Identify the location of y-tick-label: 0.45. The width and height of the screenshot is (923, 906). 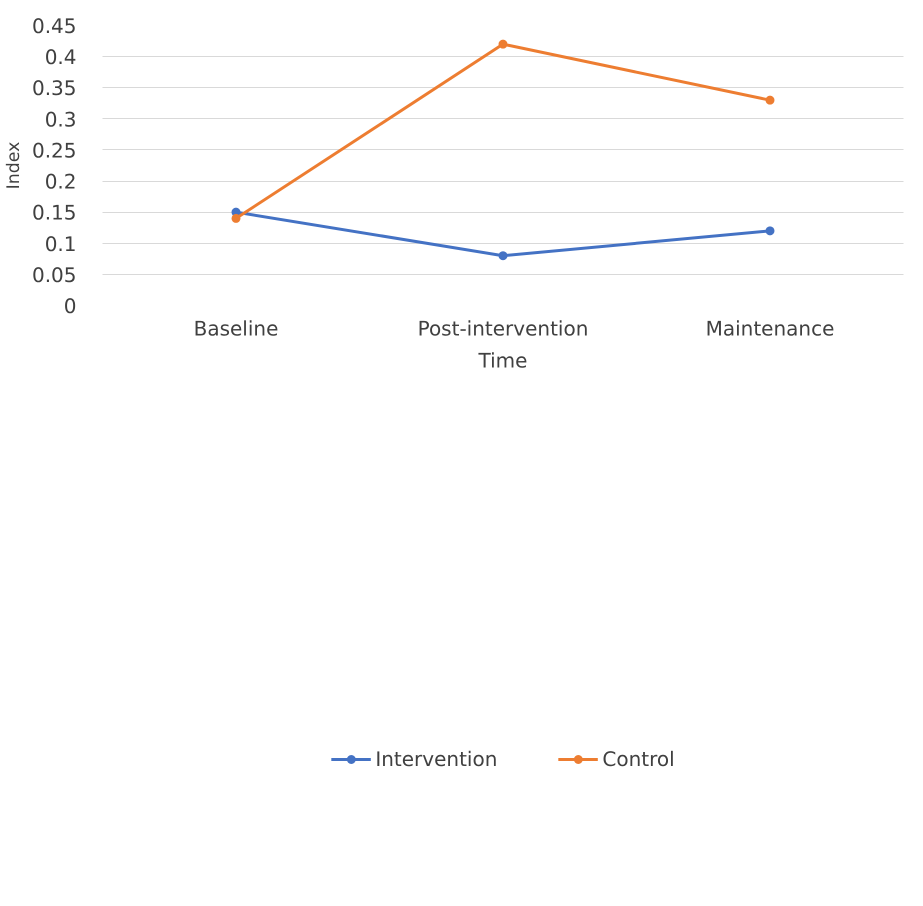
(54, 26).